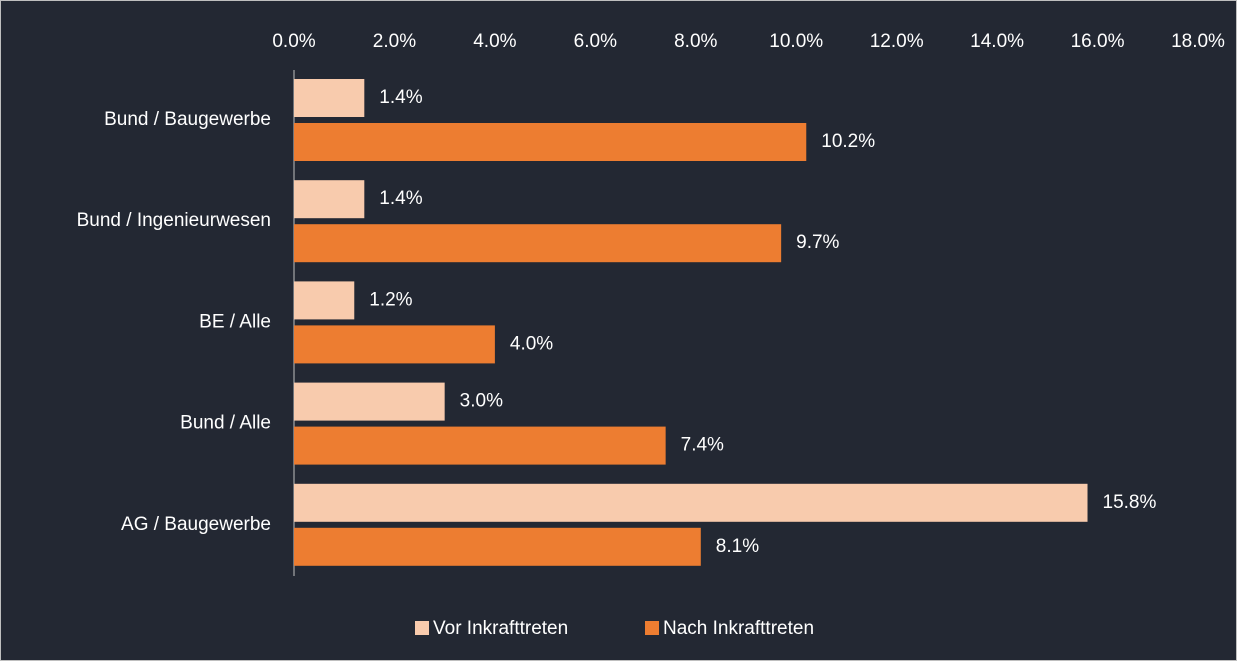  I want to click on data-label: 3.0%, so click(481, 401).